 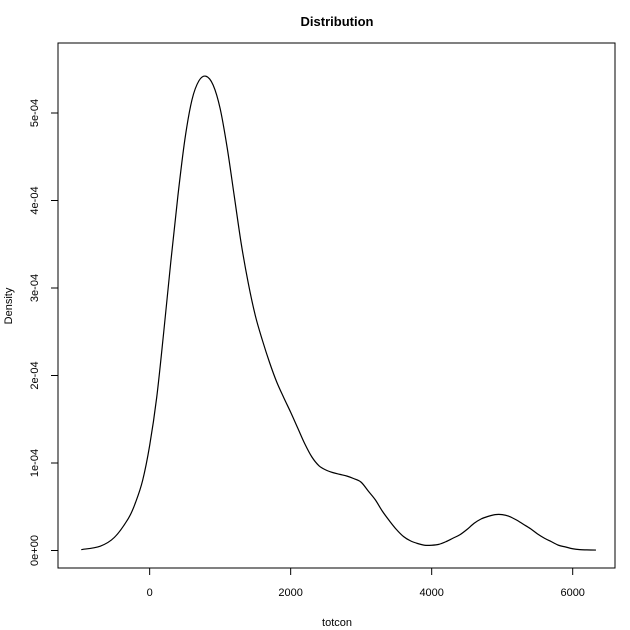 What do you see at coordinates (35, 113) in the screenshot?
I see `y-tick-label: 5e-04` at bounding box center [35, 113].